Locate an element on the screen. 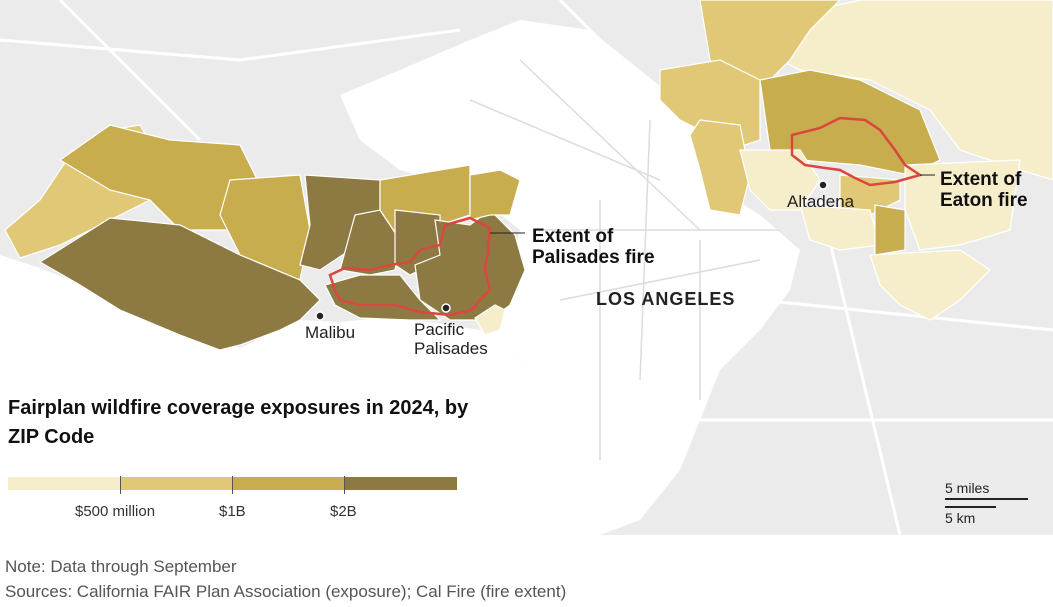  altadena-dot is located at coordinates (823, 185).